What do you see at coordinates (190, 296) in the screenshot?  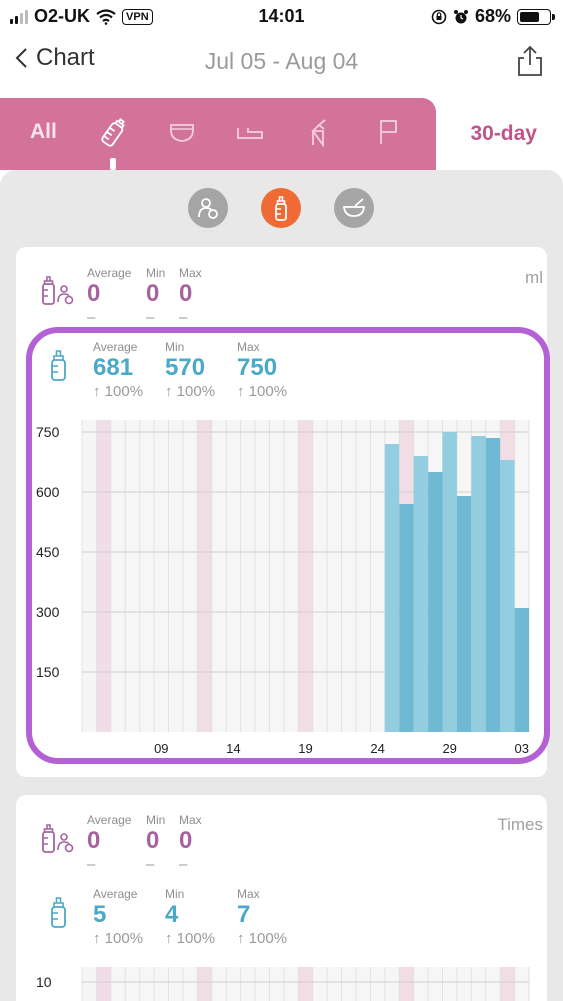 I see `breast-max-stat: Max 0 –` at bounding box center [190, 296].